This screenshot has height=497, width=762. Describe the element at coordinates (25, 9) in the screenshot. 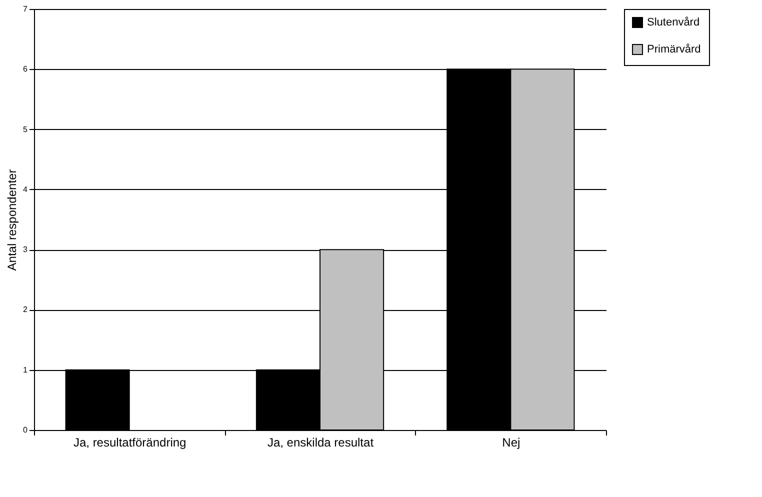

I see `y-tick-label: 7` at that location.